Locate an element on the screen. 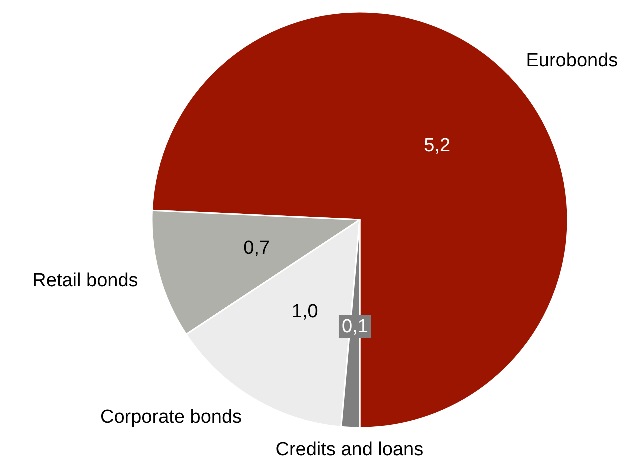 The height and width of the screenshot is (464, 637). data-label: 5,2 is located at coordinates (437, 146).